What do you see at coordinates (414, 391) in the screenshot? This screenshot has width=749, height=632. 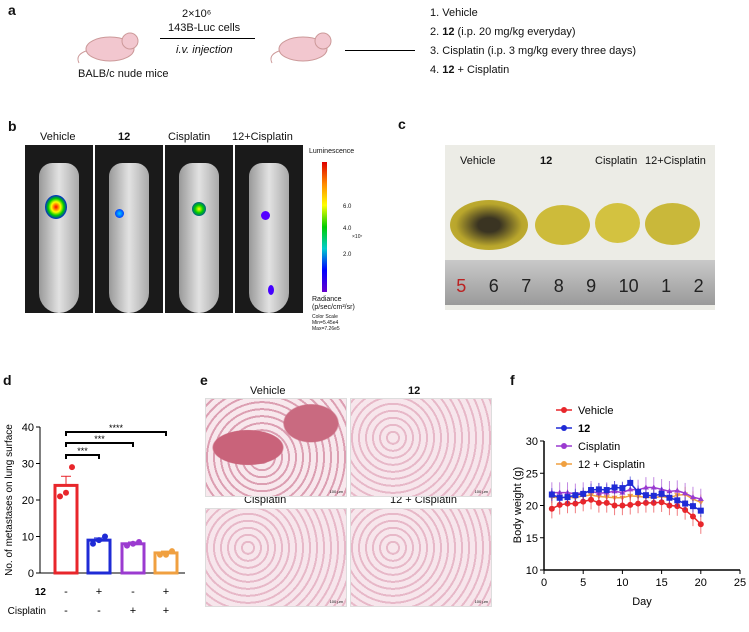 I see `histo-label: 12` at bounding box center [414, 391].